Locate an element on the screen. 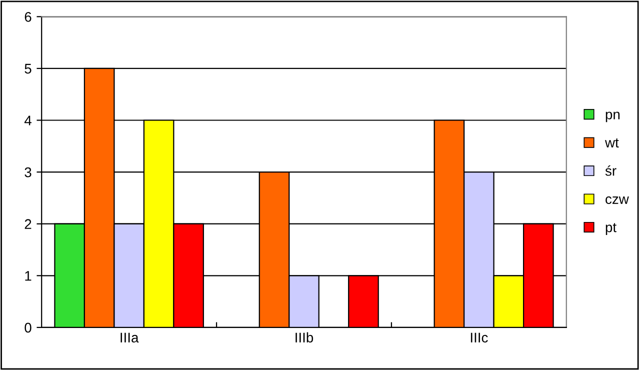  legend-label: śr is located at coordinates (610, 170).